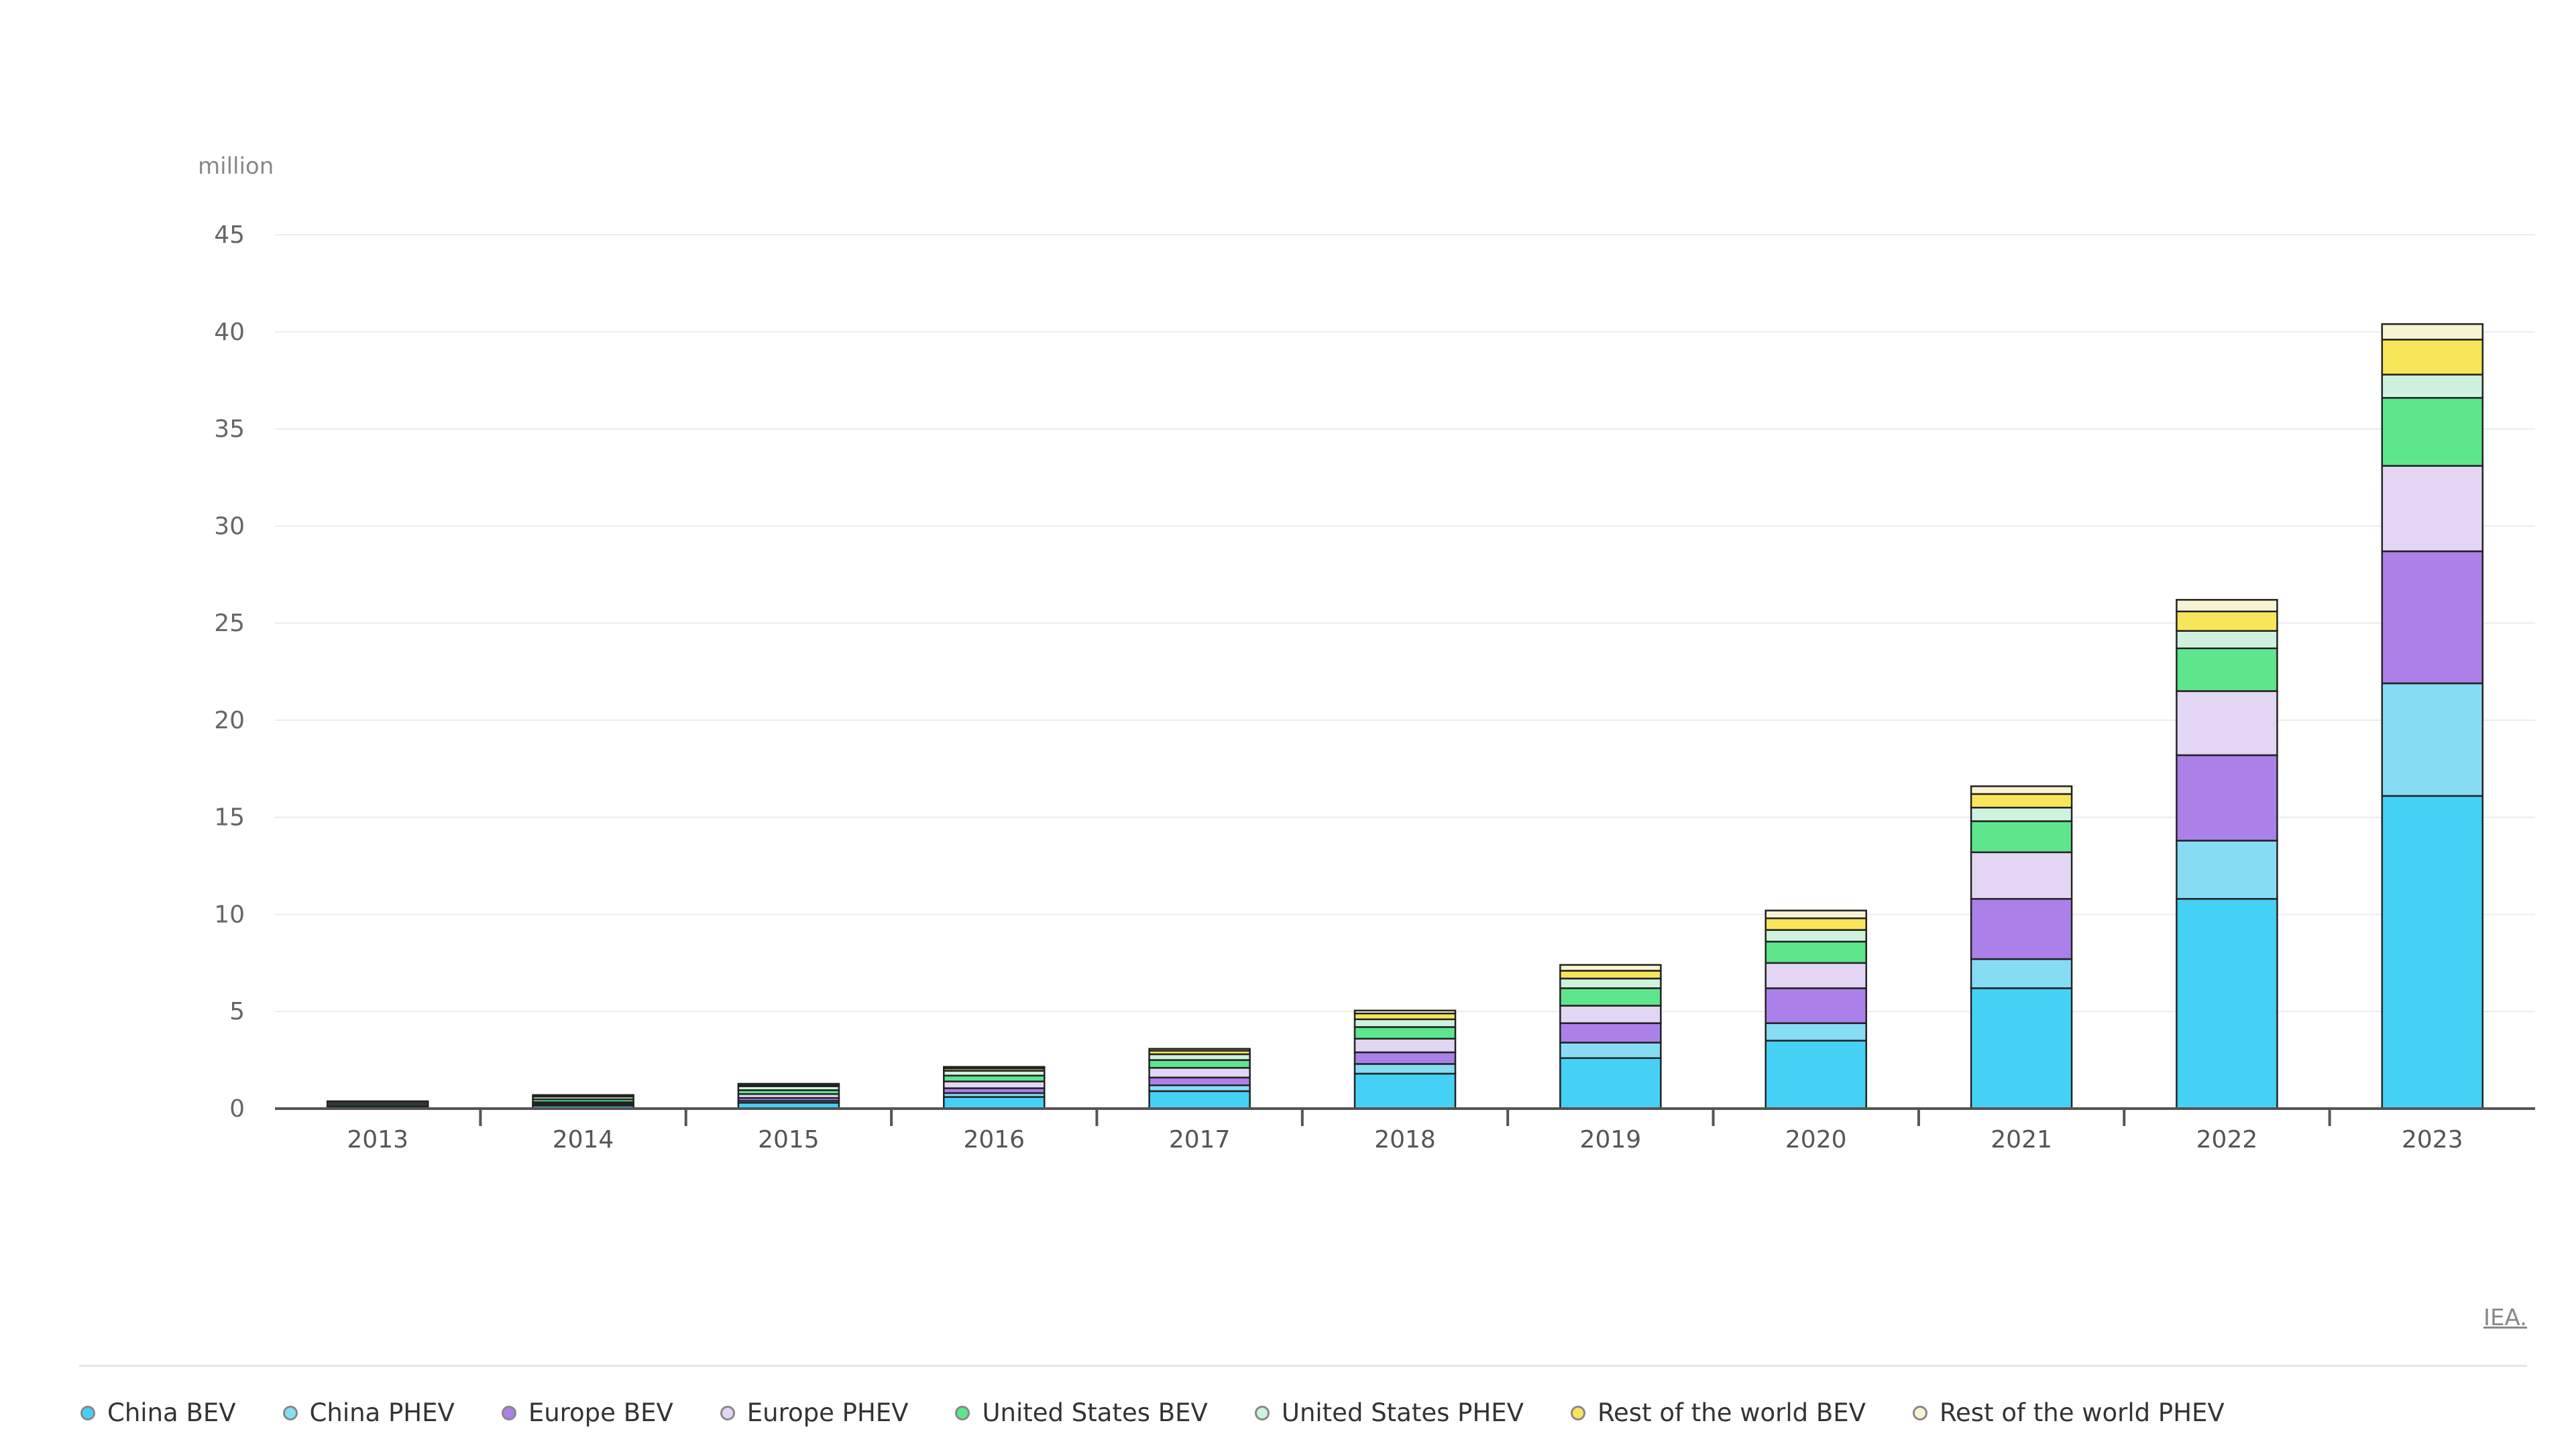 The width and height of the screenshot is (2576, 1454). I want to click on legend-item: United States PHEV, so click(1389, 1412).